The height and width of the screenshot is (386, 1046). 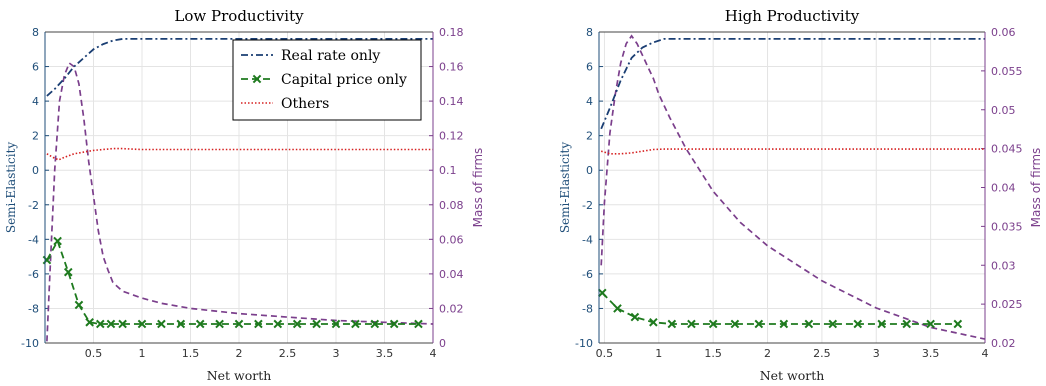 I want to click on legend: Real rate only Capital price only Others, so click(x=327, y=80).